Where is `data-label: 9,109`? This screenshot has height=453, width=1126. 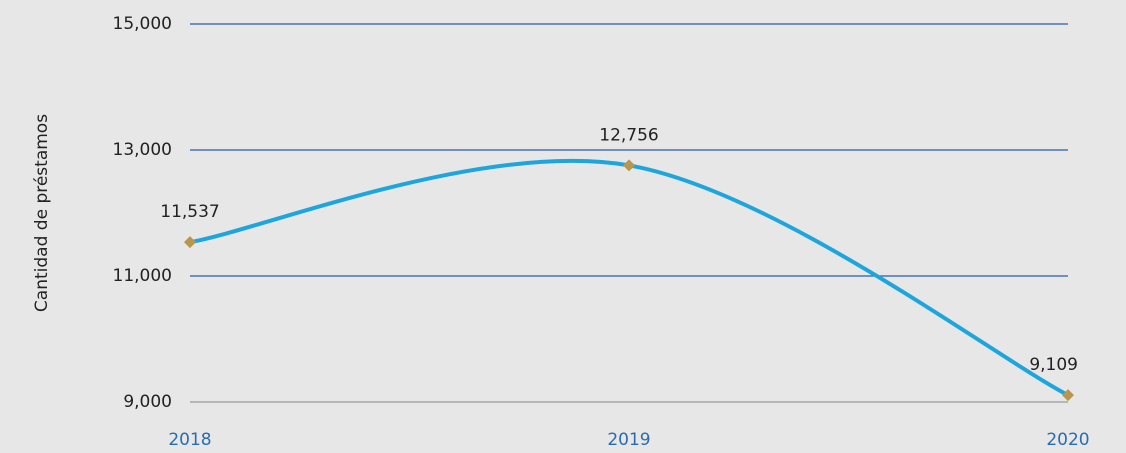 data-label: 9,109 is located at coordinates (1053, 365).